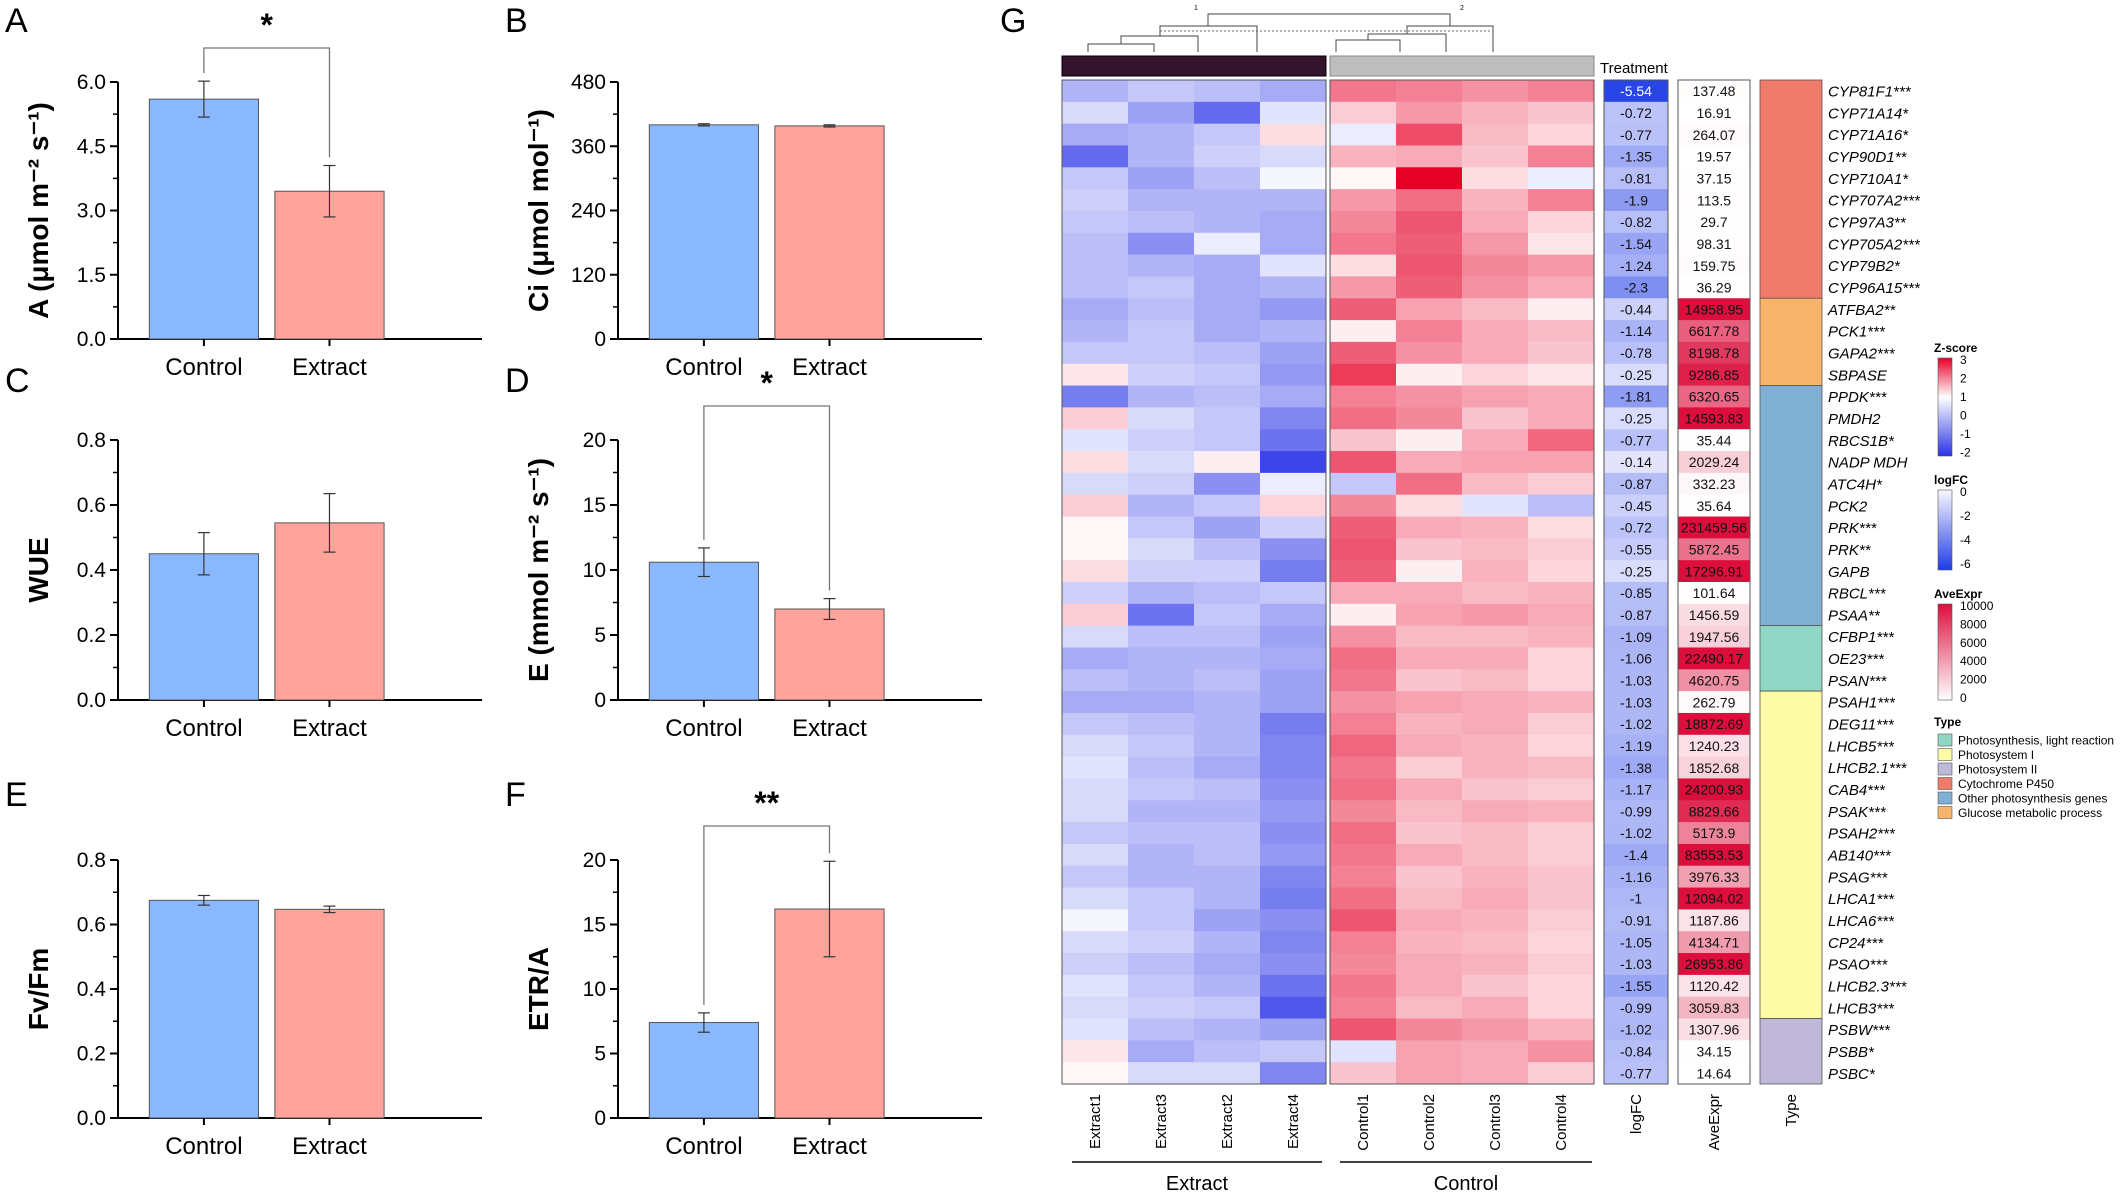 Image resolution: width=2128 pixels, height=1194 pixels. What do you see at coordinates (1636, 484) in the screenshot?
I see `logfc-value: -0.87` at bounding box center [1636, 484].